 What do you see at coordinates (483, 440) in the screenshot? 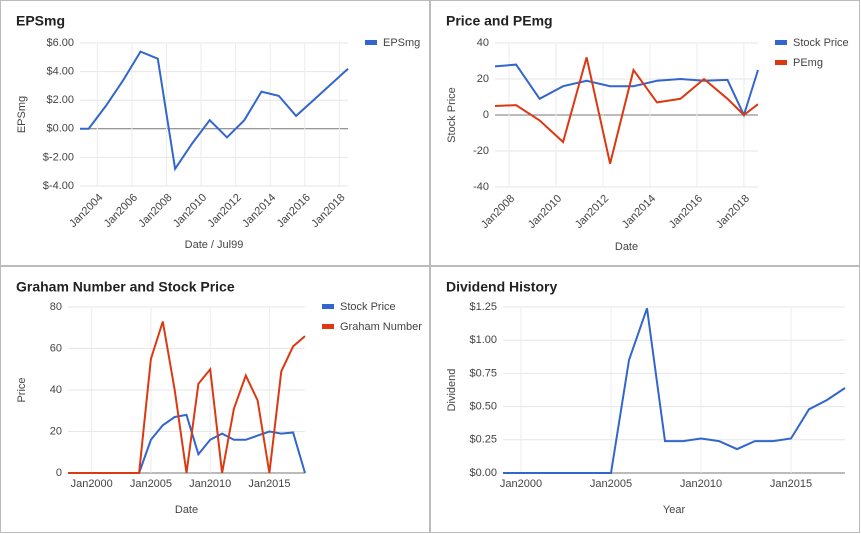
I see `y-tick-label: $0.25` at bounding box center [483, 440].